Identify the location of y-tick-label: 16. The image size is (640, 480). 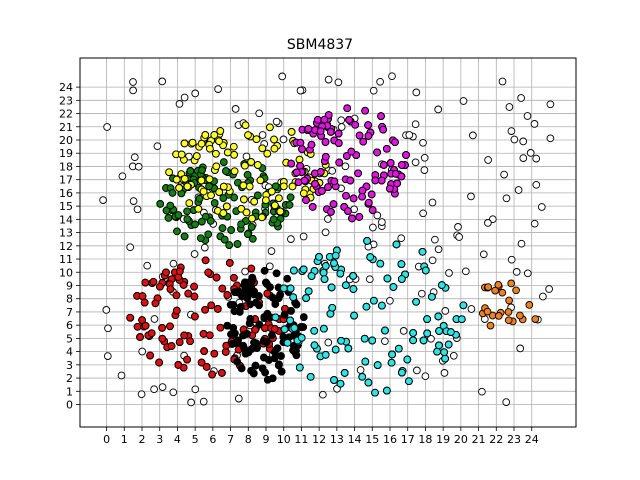
(66, 193).